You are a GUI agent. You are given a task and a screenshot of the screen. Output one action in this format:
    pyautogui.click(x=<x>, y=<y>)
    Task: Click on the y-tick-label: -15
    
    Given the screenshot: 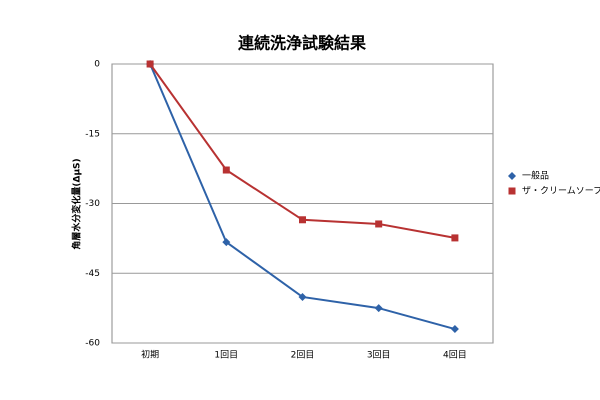 What is the action you would take?
    pyautogui.click(x=92, y=134)
    